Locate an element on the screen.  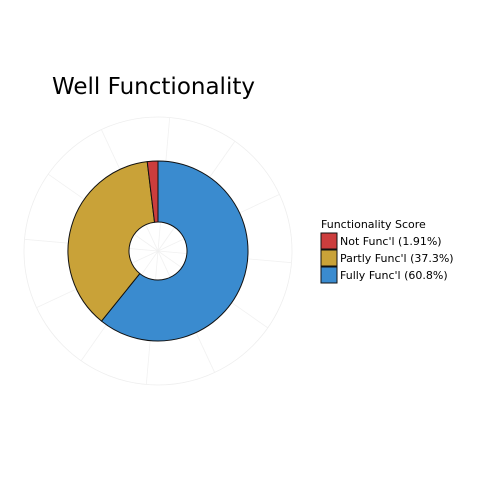
legend-label: Fully Func'l (60.8%) is located at coordinates (394, 275).